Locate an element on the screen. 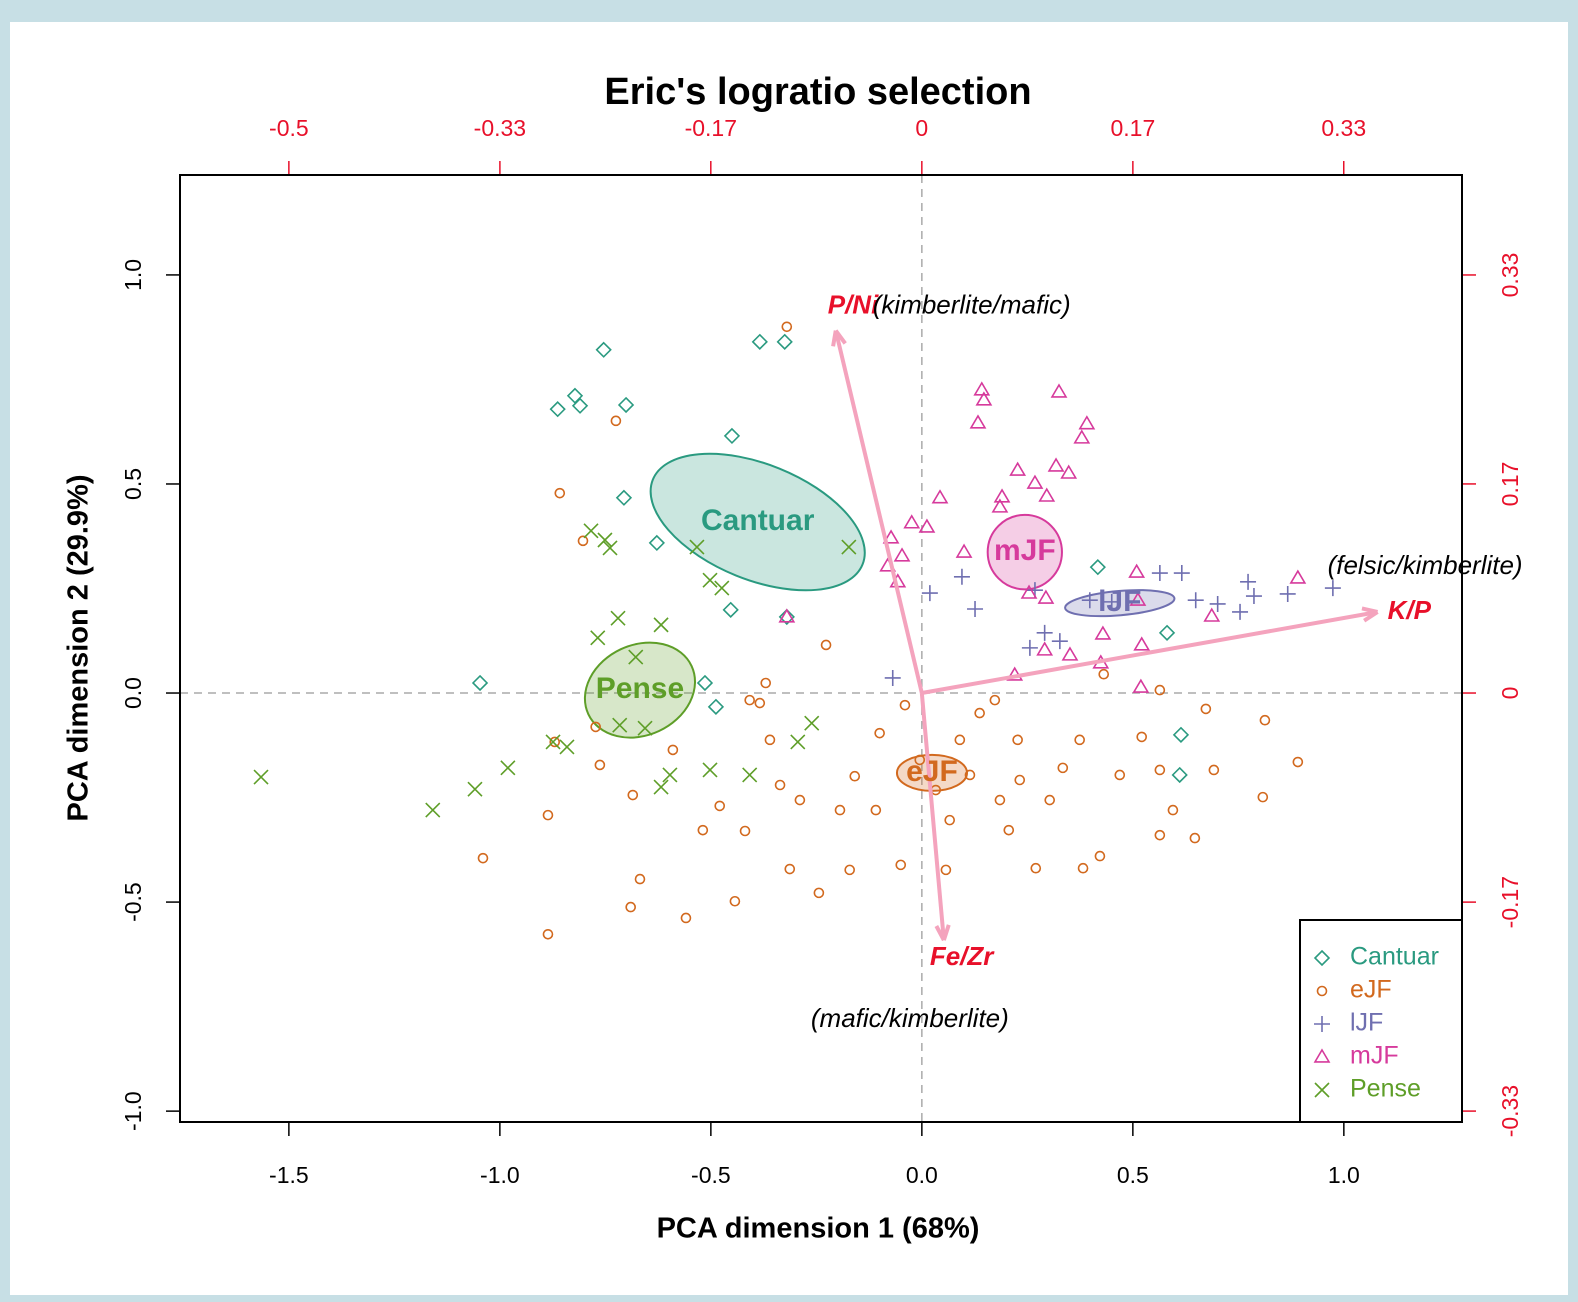 The height and width of the screenshot is (1302, 1578). chart-title: Eric's logratio selection is located at coordinates (817, 92).